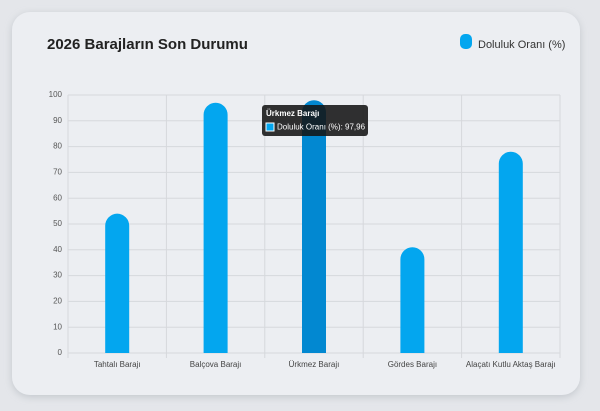 Image resolution: width=600 pixels, height=411 pixels. I want to click on y-tick-label: 20, so click(57, 301).